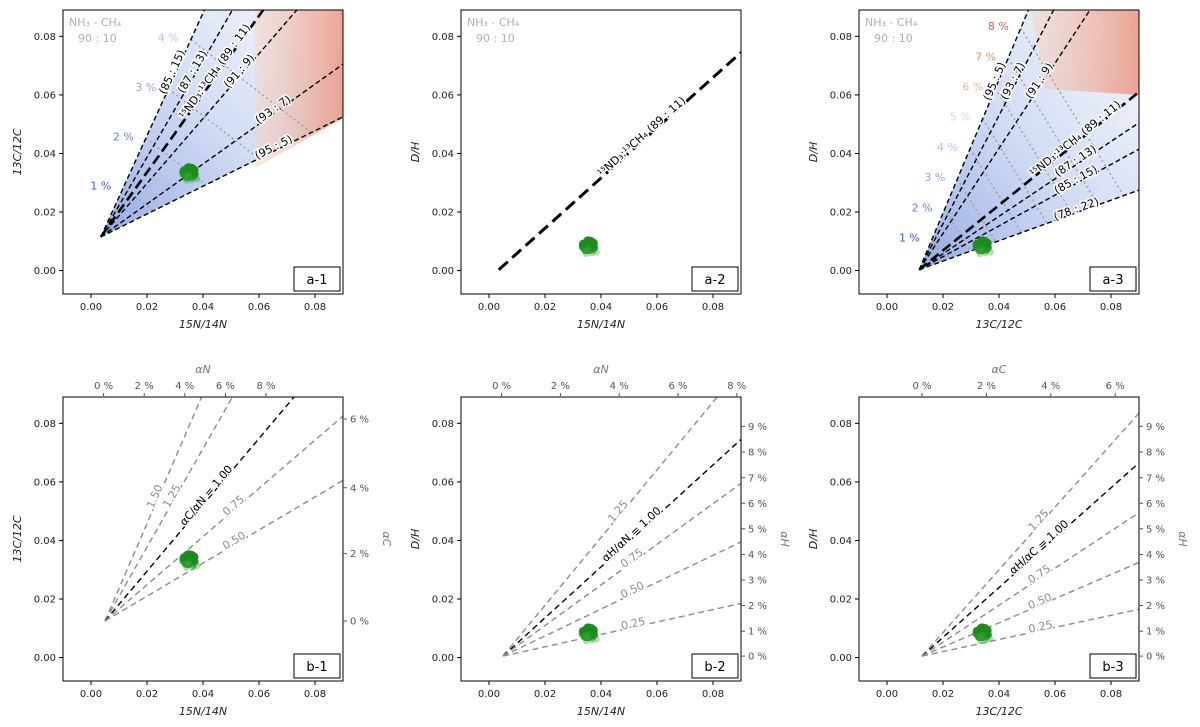 Image resolution: width=1200 pixels, height=727 pixels. I want to click on panel-a-1-plot-area, so click(221, 124).